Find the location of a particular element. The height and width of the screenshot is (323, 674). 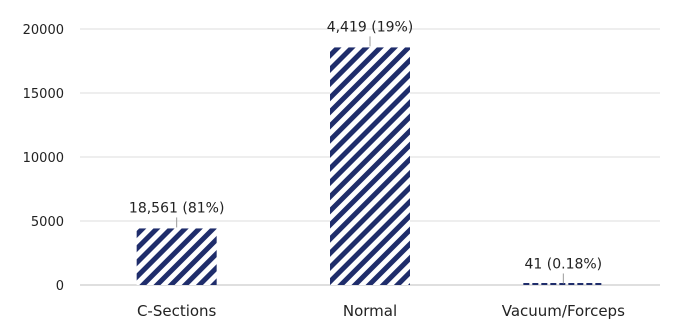

y-axis: 0 5000 10000 15000 20000 is located at coordinates (43, 158).